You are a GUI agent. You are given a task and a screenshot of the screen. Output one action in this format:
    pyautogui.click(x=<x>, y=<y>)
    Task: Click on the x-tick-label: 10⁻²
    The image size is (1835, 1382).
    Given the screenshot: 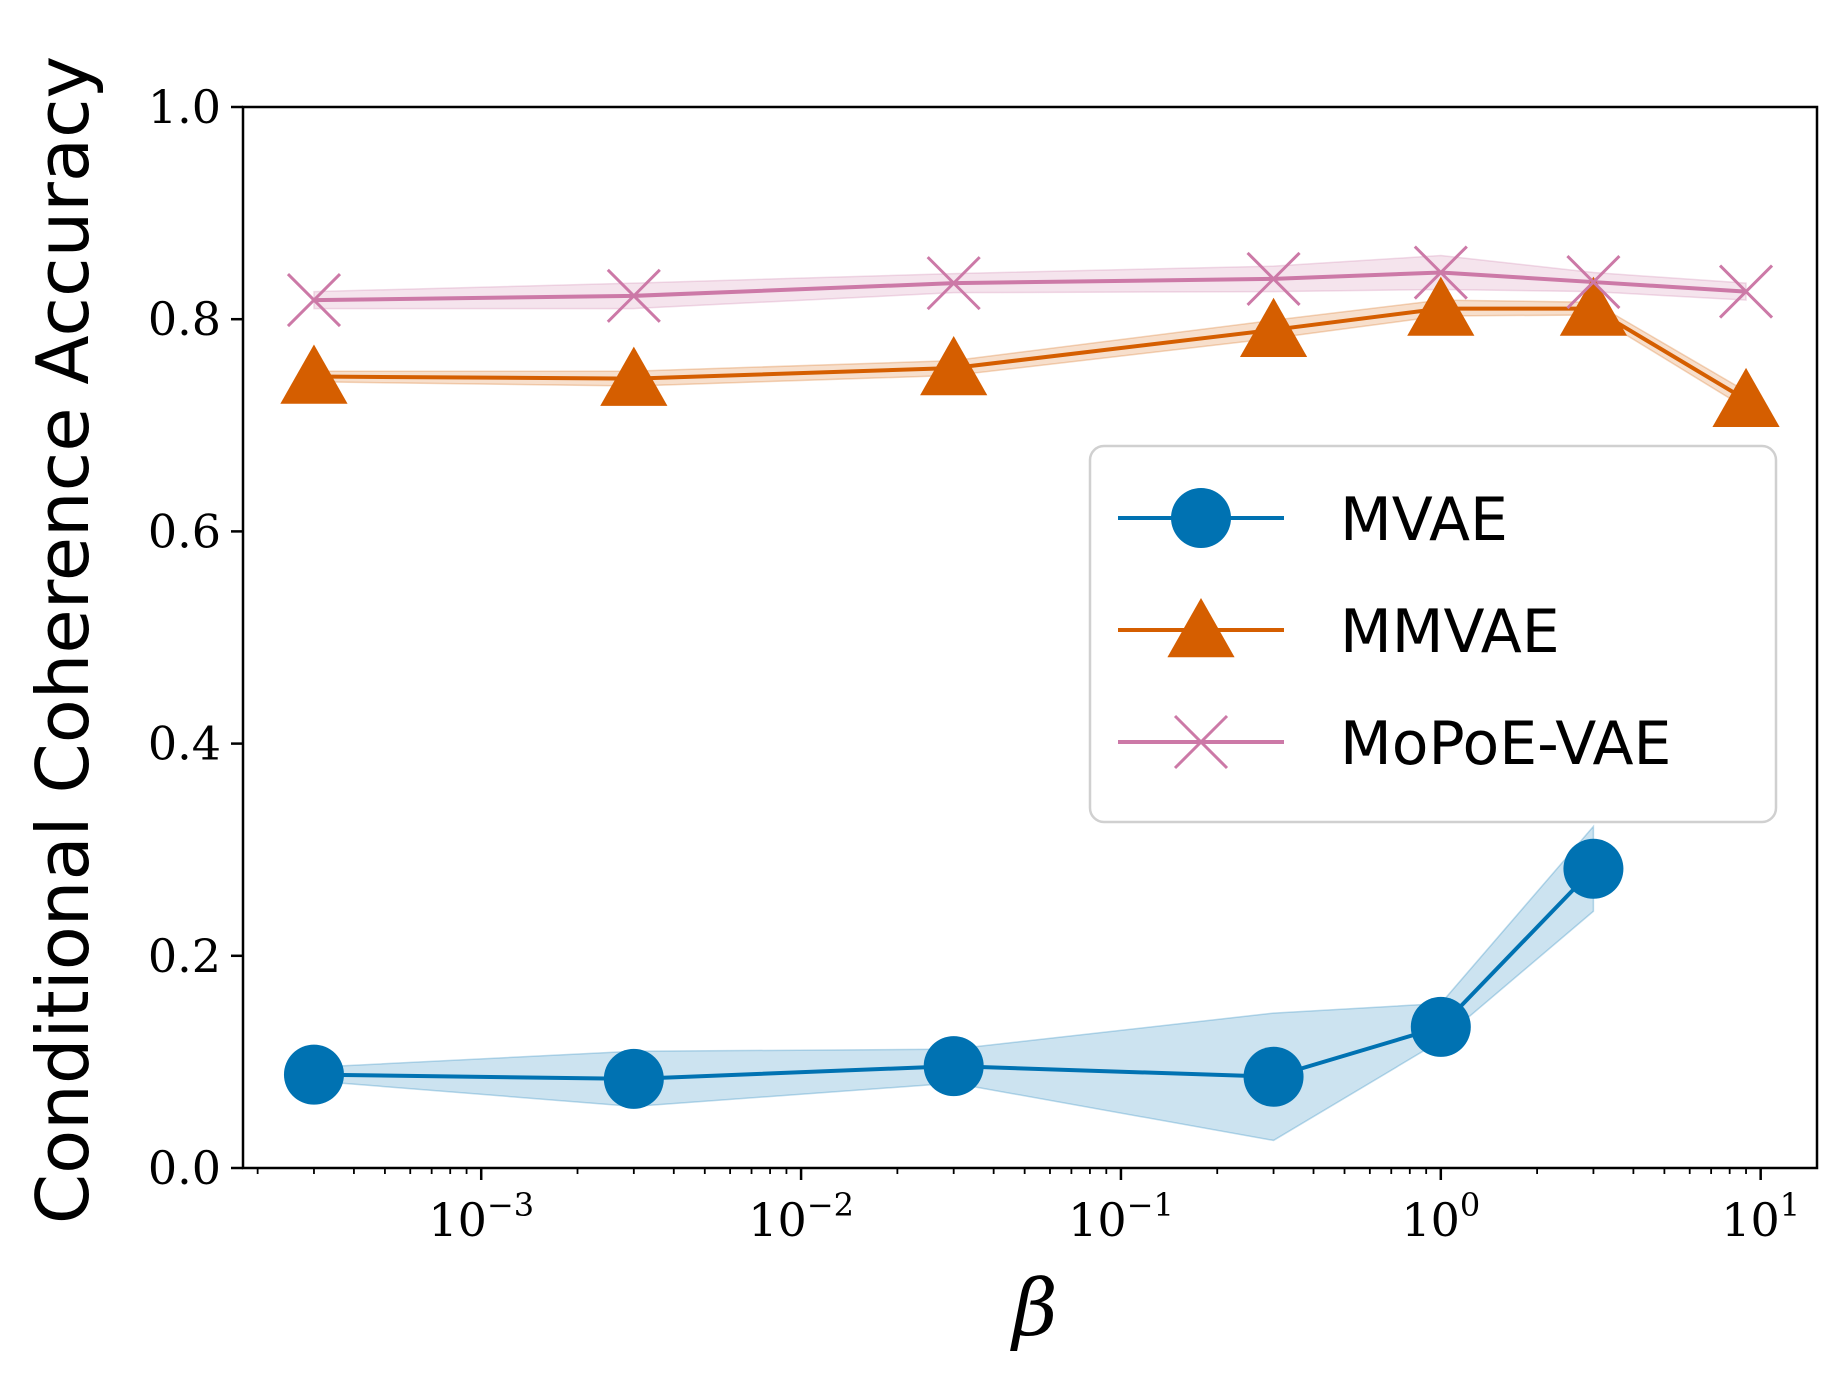 What is the action you would take?
    pyautogui.click(x=801, y=1216)
    